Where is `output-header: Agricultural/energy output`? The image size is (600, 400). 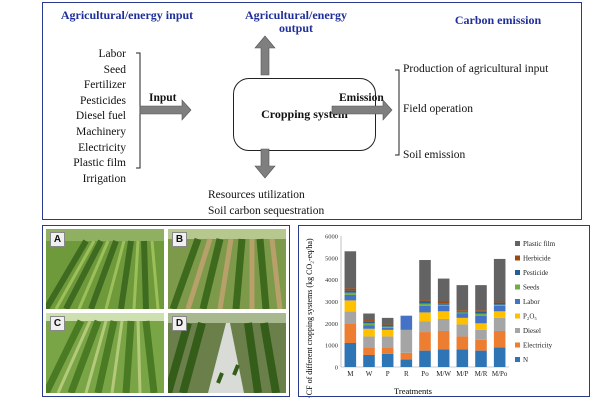
output-header: Agricultural/energy output is located at coordinates (296, 21).